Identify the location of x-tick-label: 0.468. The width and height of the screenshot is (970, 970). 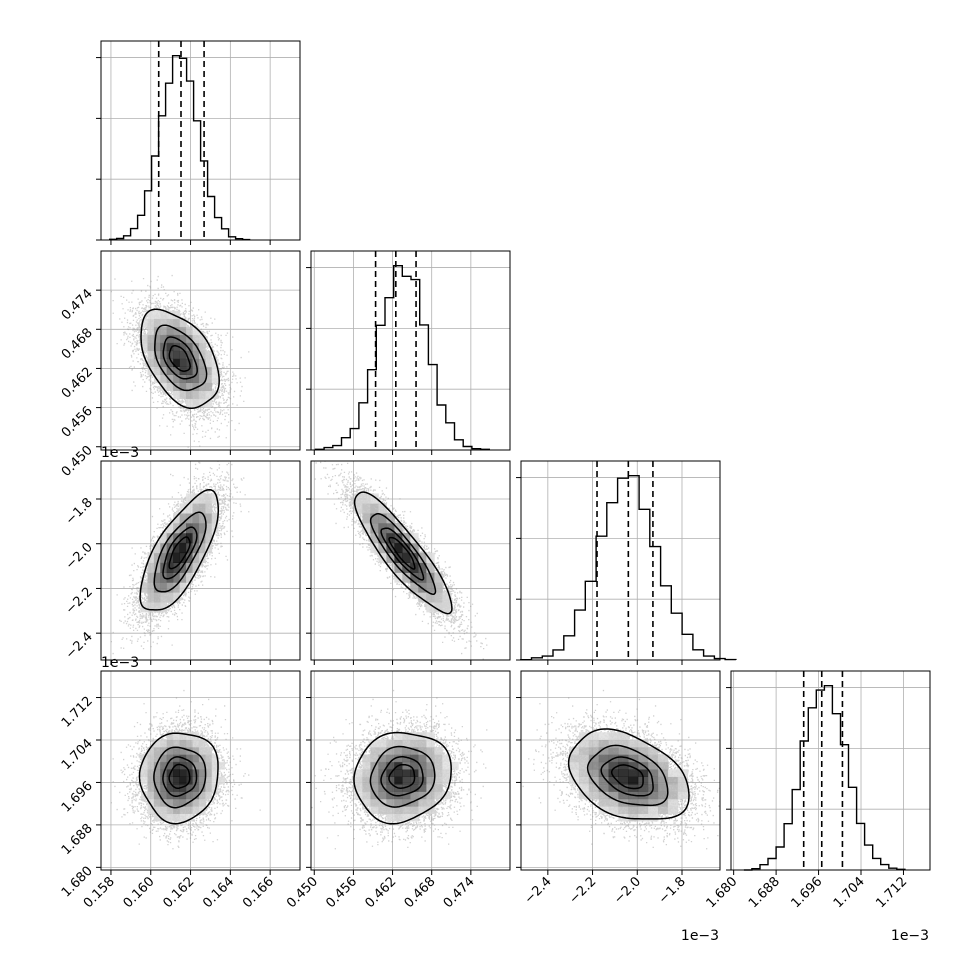
(420, 892).